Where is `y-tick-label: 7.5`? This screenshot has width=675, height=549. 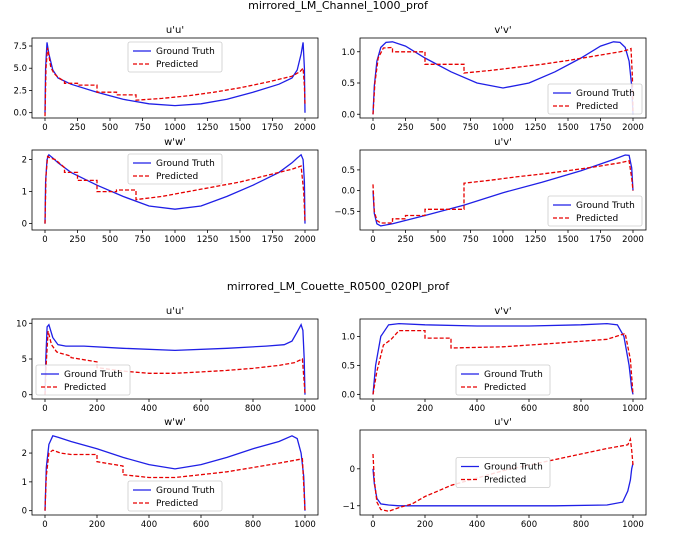
y-tick-label: 7.5 is located at coordinates (20, 47).